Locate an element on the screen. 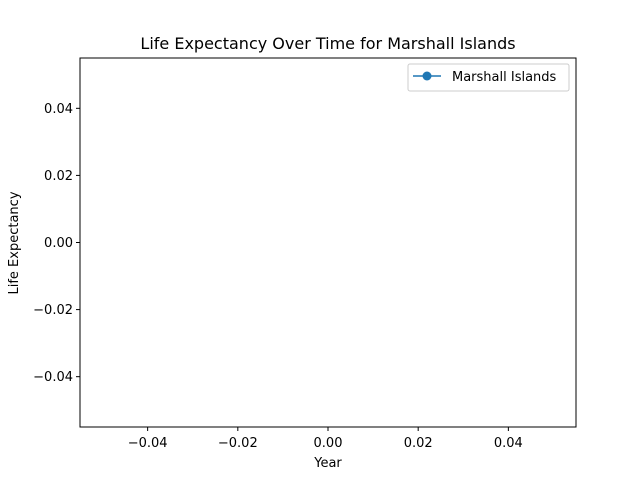 Image resolution: width=640 pixels, height=480 pixels. y-tick-label: −0.04 is located at coordinates (53, 377).